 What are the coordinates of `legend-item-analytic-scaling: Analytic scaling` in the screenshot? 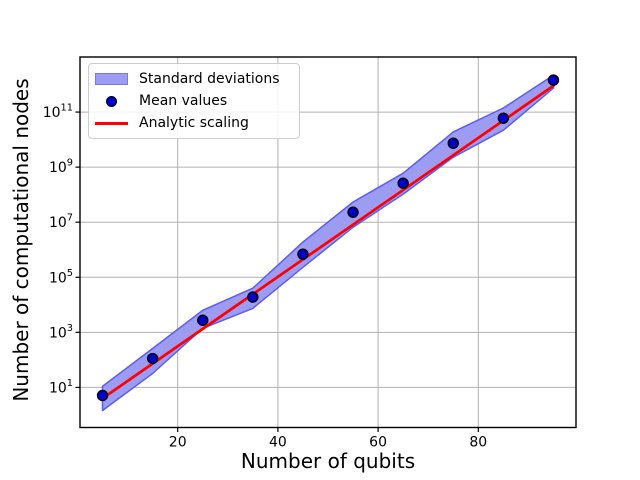 It's located at (192, 123).